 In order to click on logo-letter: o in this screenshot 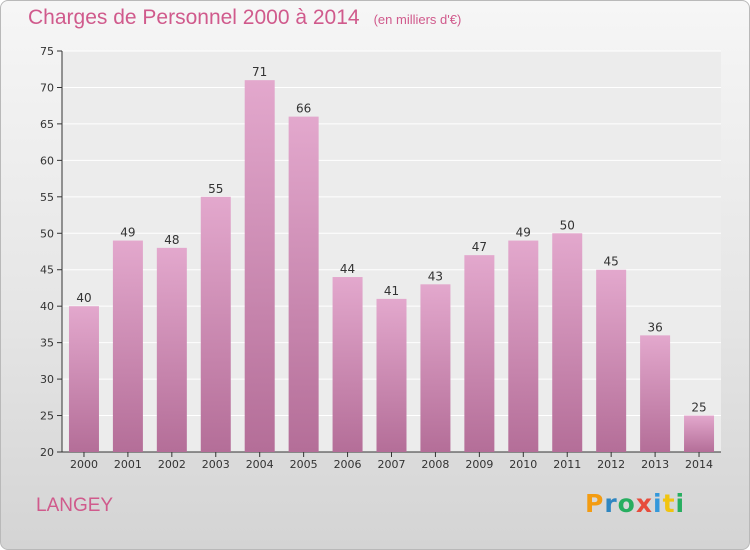, I will do `click(626, 503)`.